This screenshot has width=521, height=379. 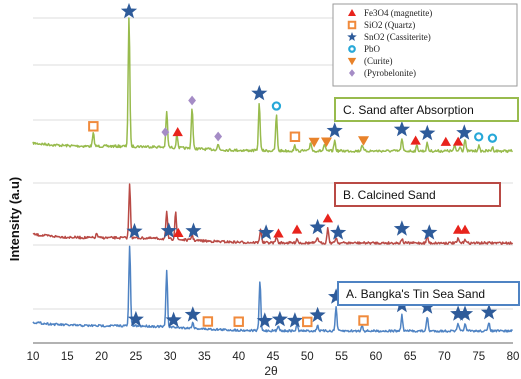 What do you see at coordinates (398, 13) in the screenshot?
I see `legend-label: Fe3O4 (magnetite)` at bounding box center [398, 13].